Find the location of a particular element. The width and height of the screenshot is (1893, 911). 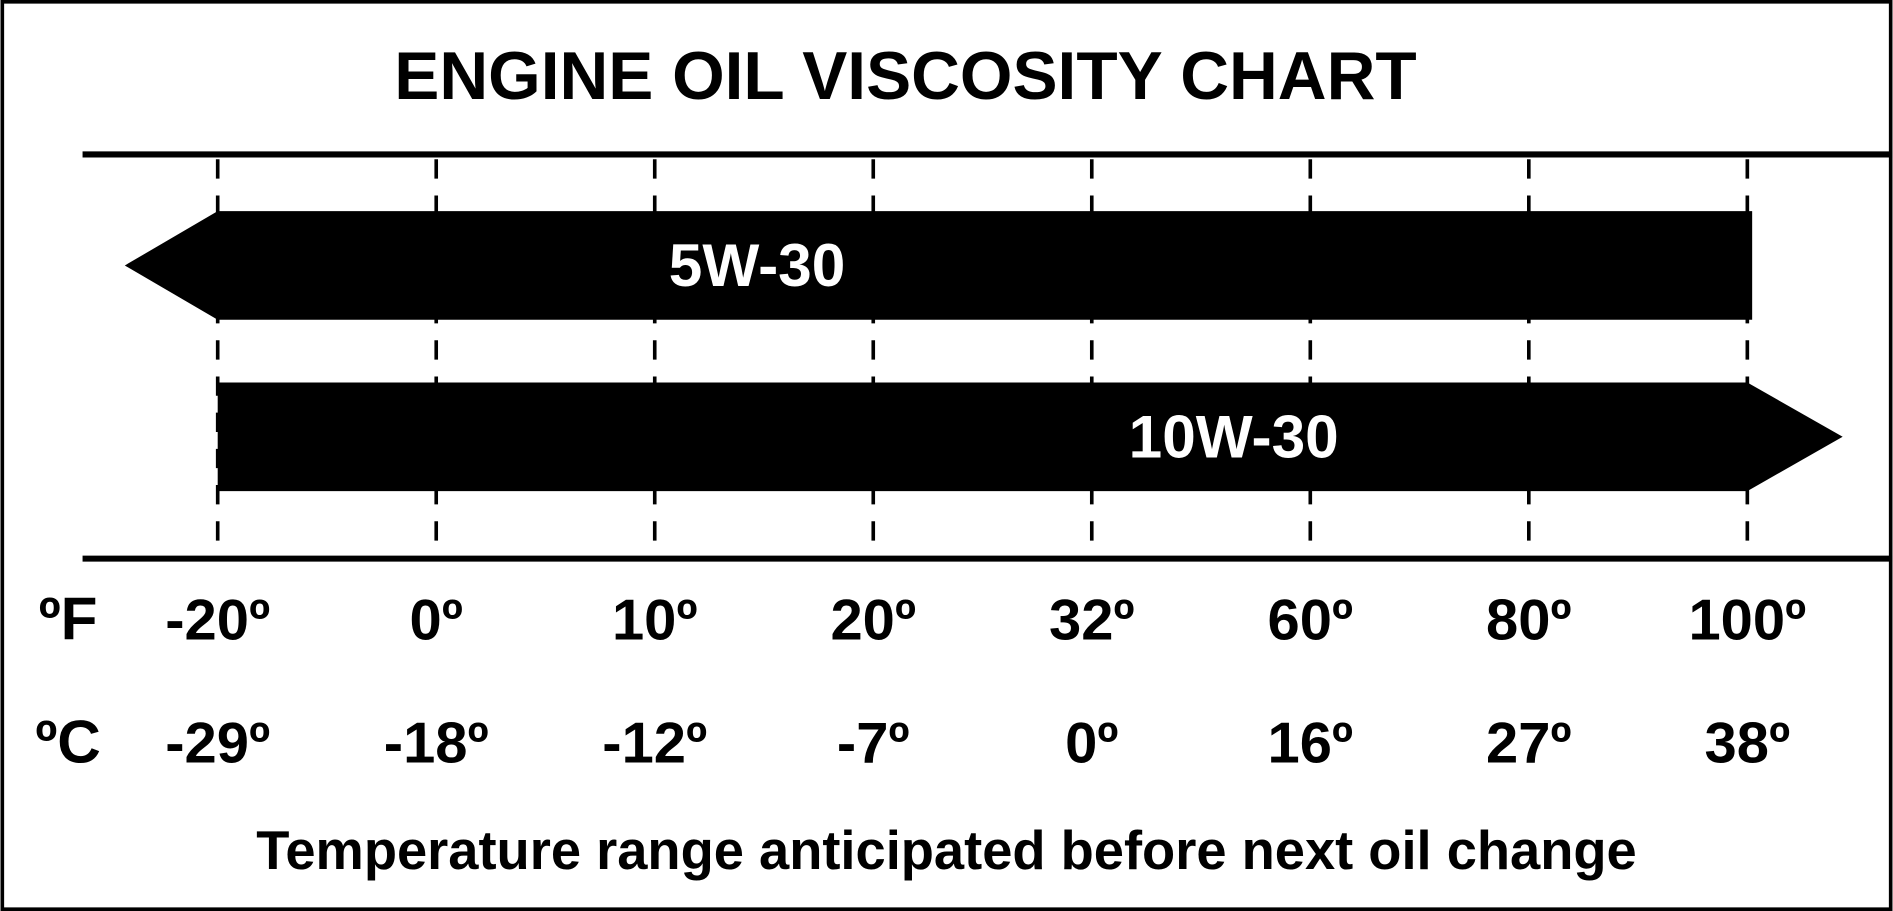

tick-label-f: 10º is located at coordinates (655, 621).